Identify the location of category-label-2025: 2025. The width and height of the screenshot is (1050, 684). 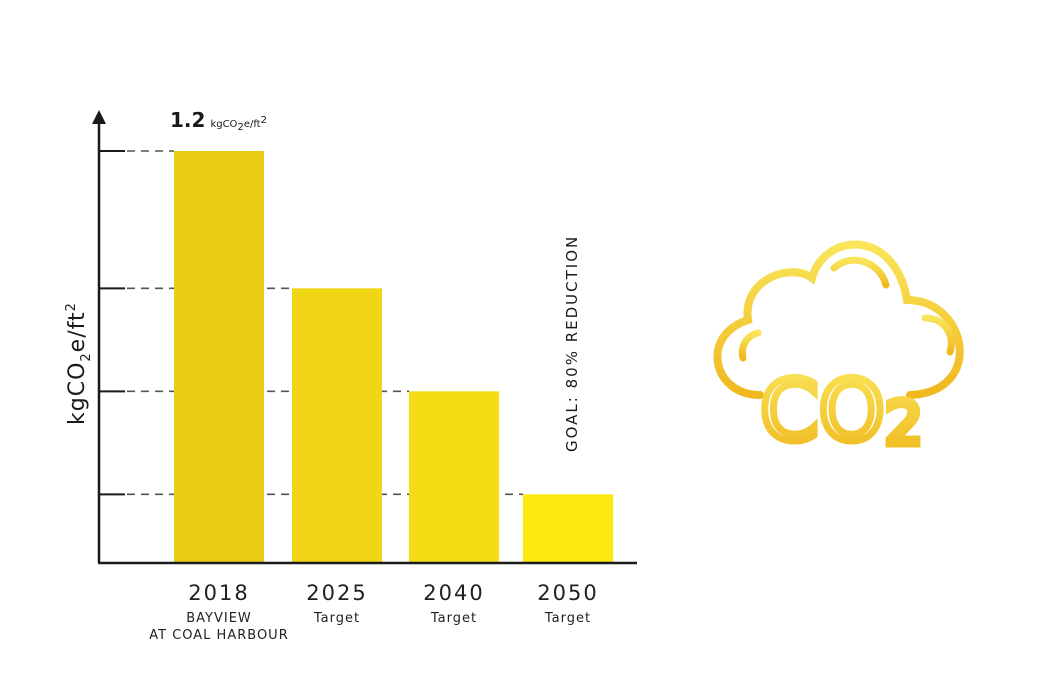
(336, 593).